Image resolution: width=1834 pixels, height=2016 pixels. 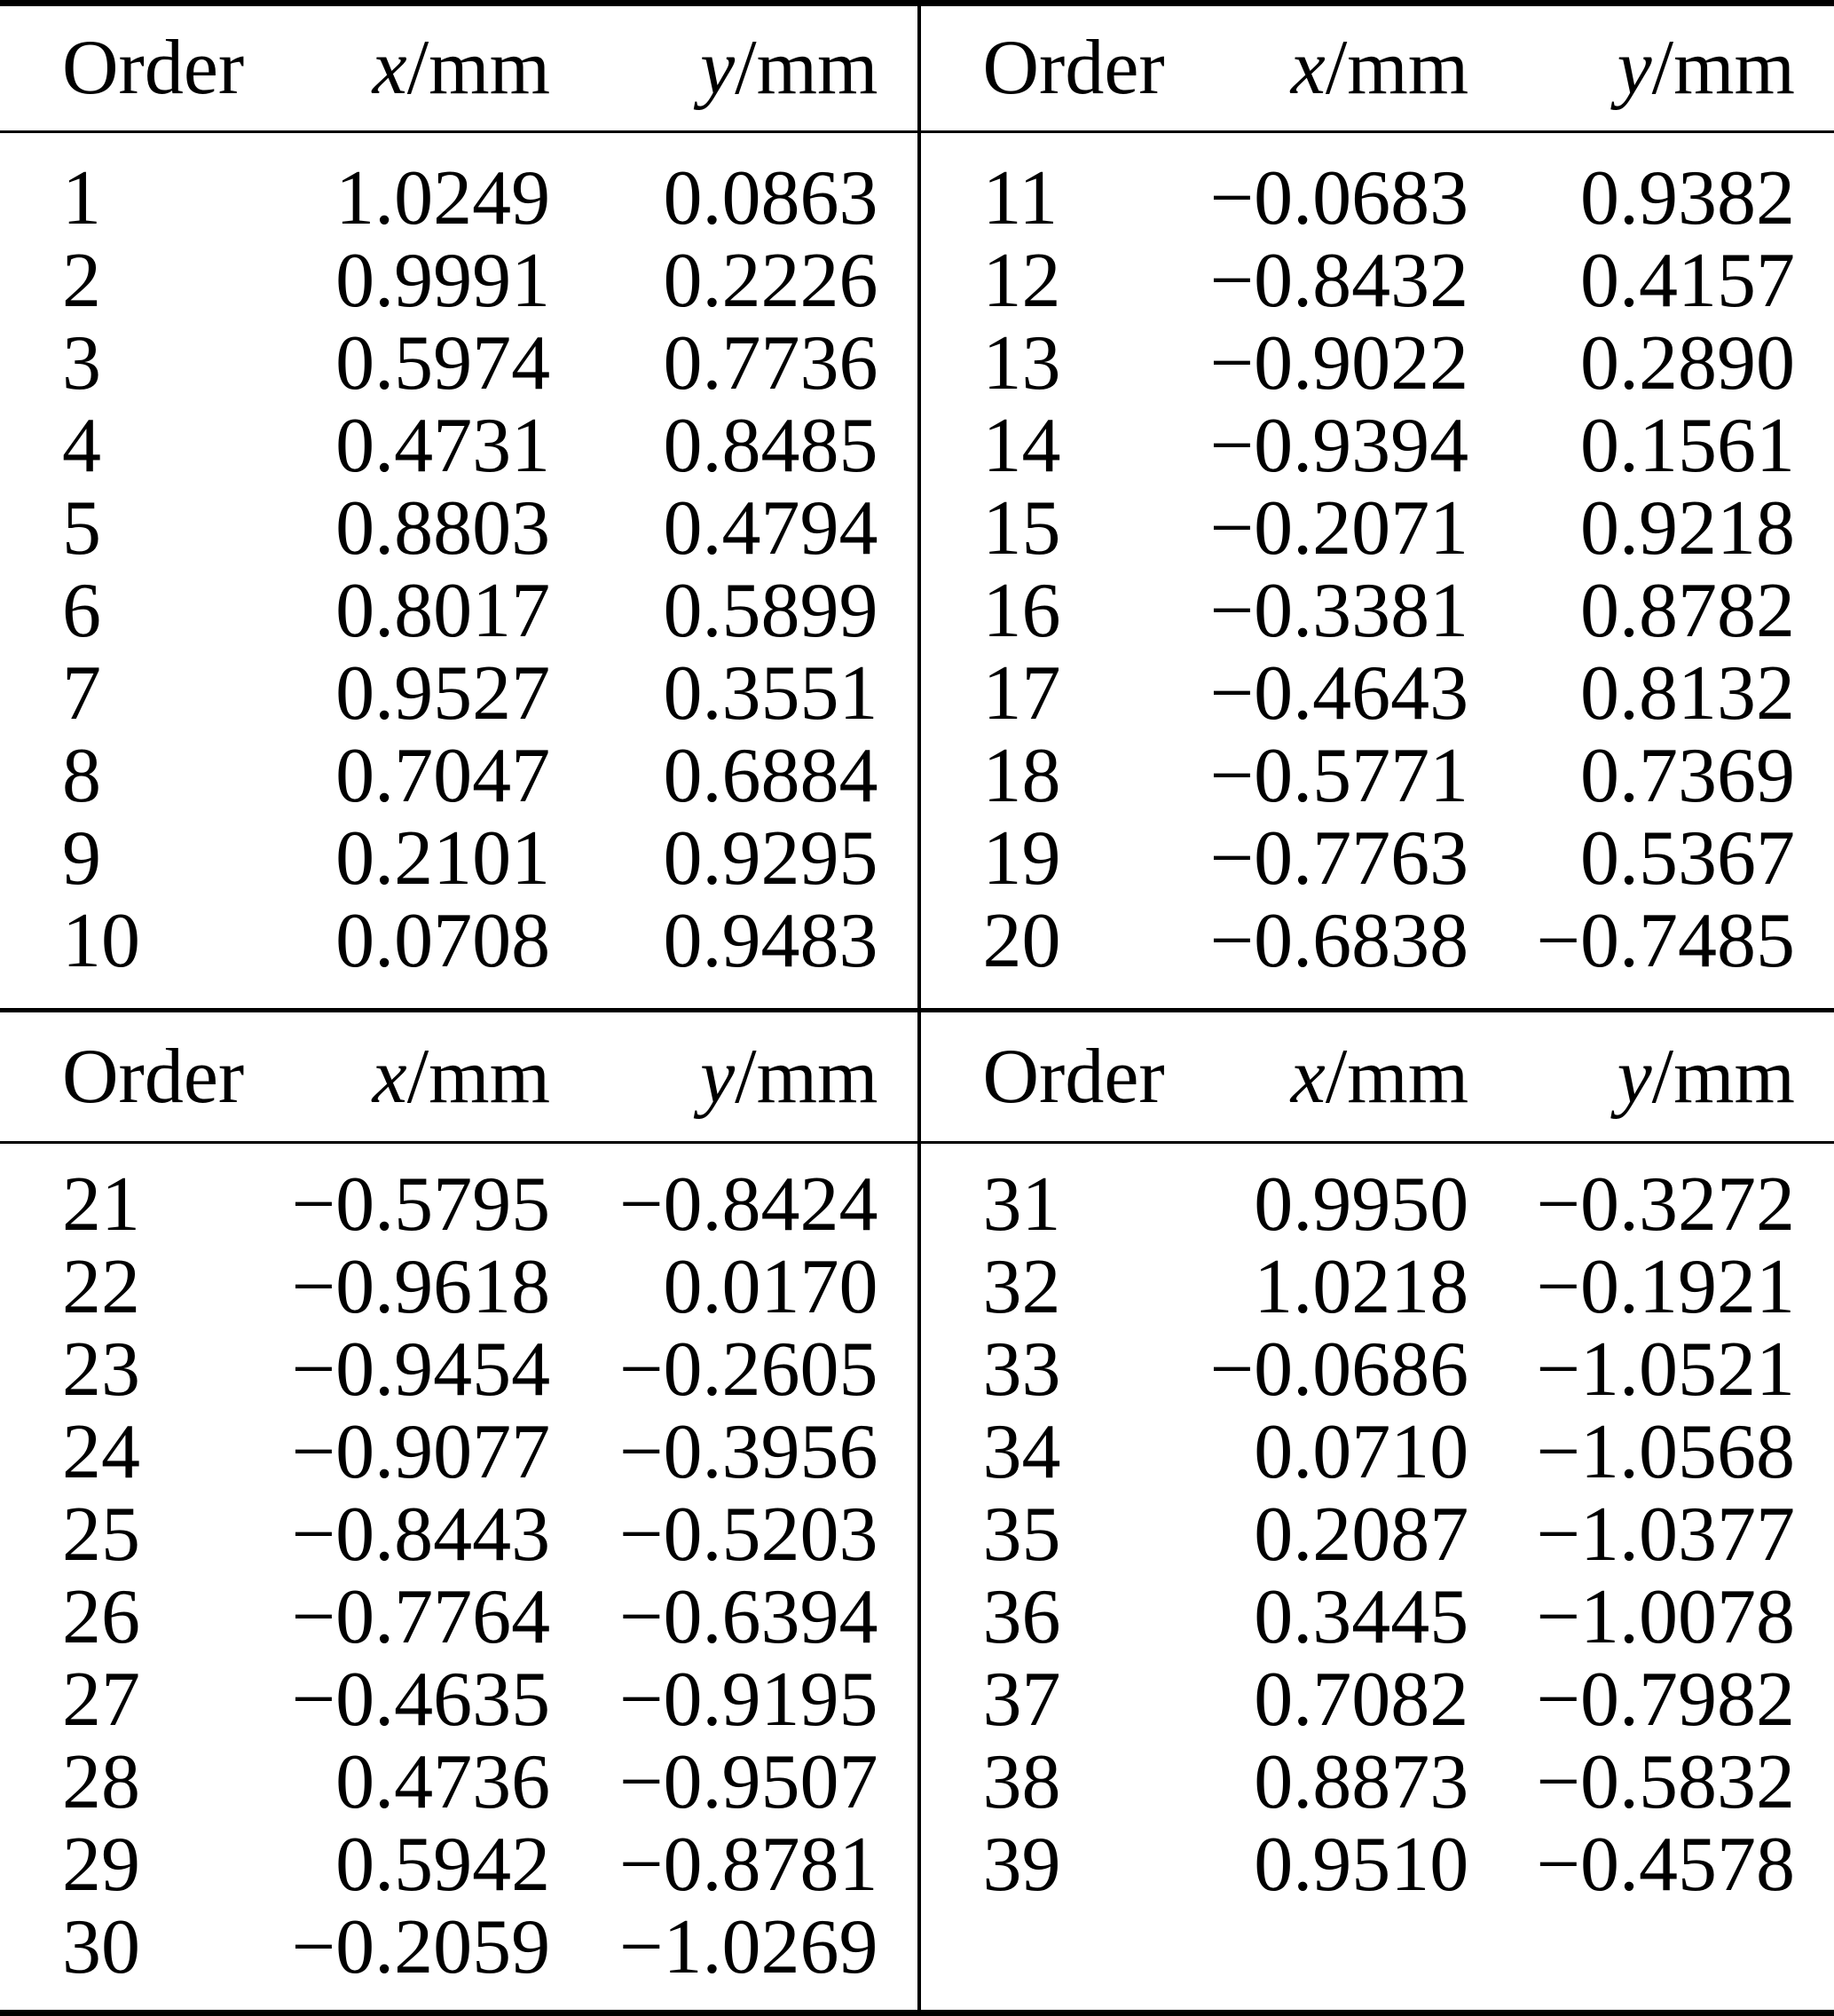 I want to click on table-row: 32 1.0218 −0.1921, so click(x=1377, y=1287).